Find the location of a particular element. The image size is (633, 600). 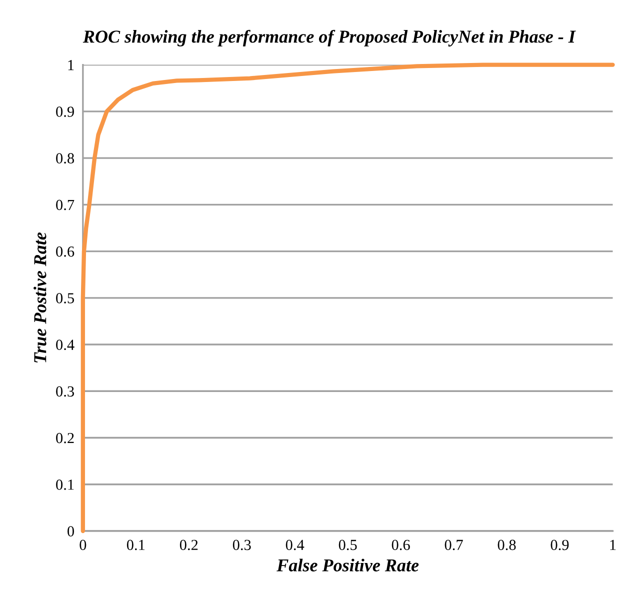

chart-title: ROC showing the performance of Proposed PolicyNet in Phase - I is located at coordinates (329, 38).